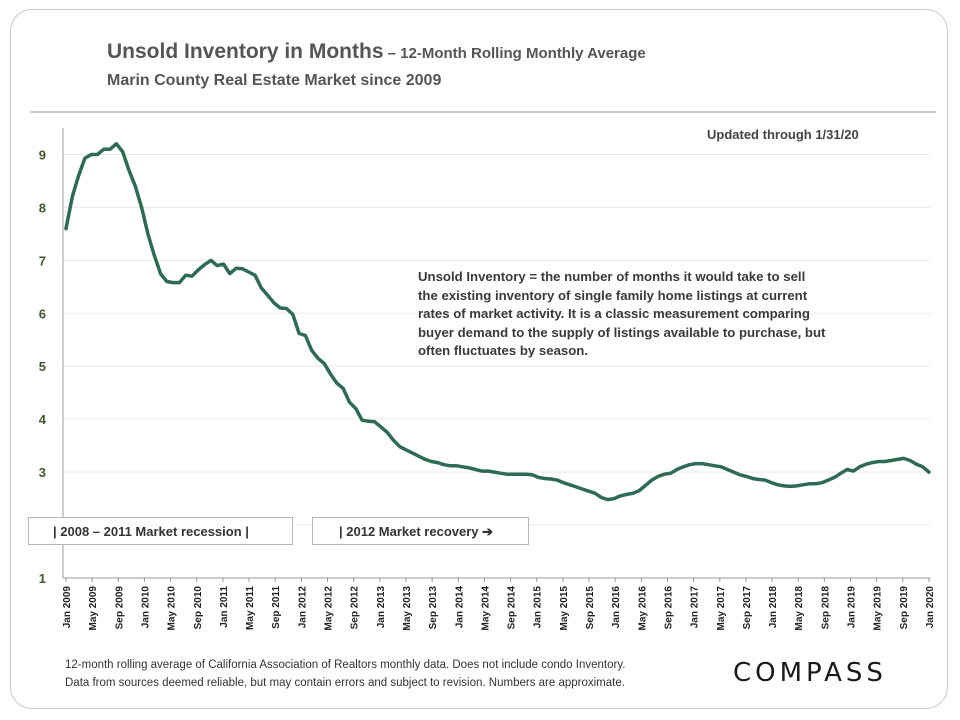 This screenshot has width=960, height=720. What do you see at coordinates (433, 608) in the screenshot?
I see `x-tick-label: Sep 2013` at bounding box center [433, 608].